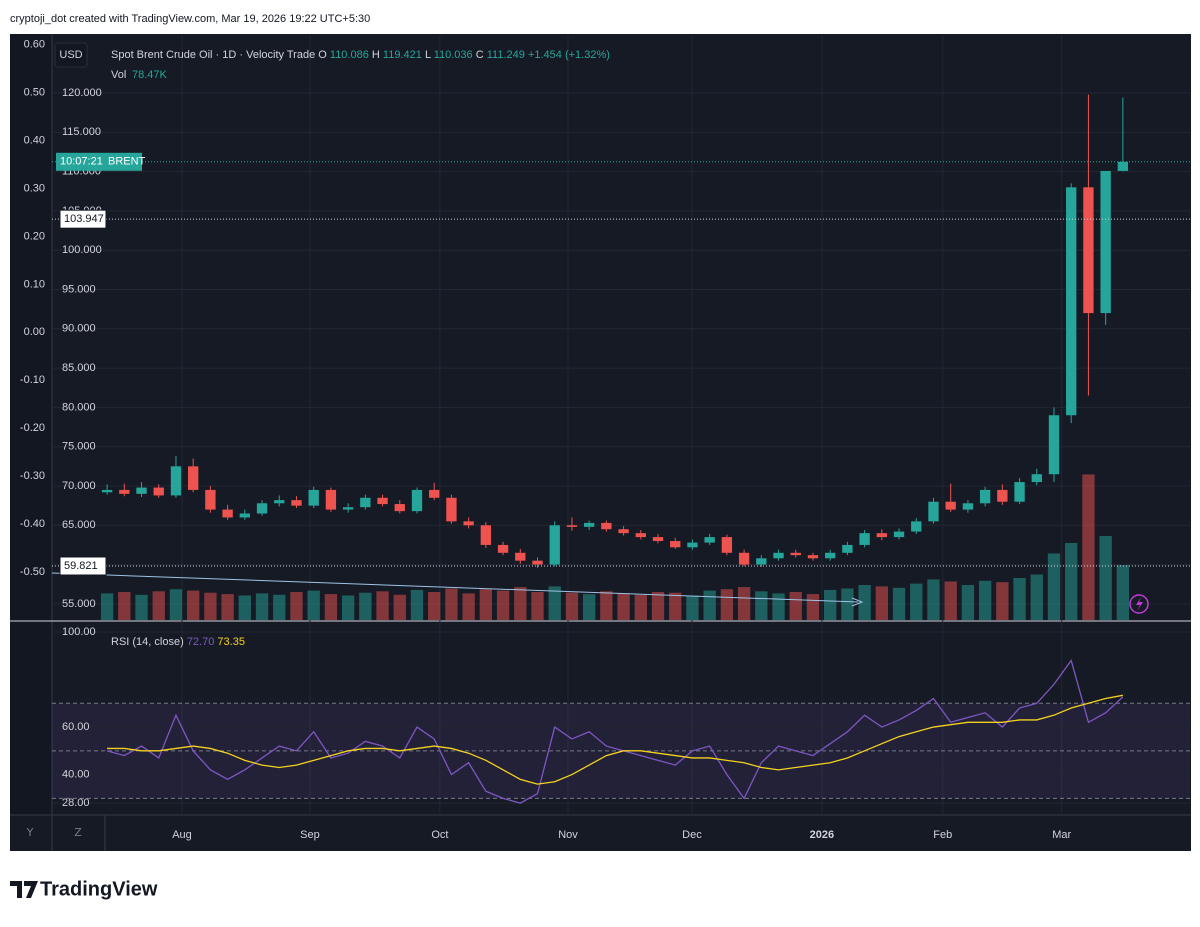  Describe the element at coordinates (76, 774) in the screenshot. I see `rsi-tick-label: 40.00` at that location.